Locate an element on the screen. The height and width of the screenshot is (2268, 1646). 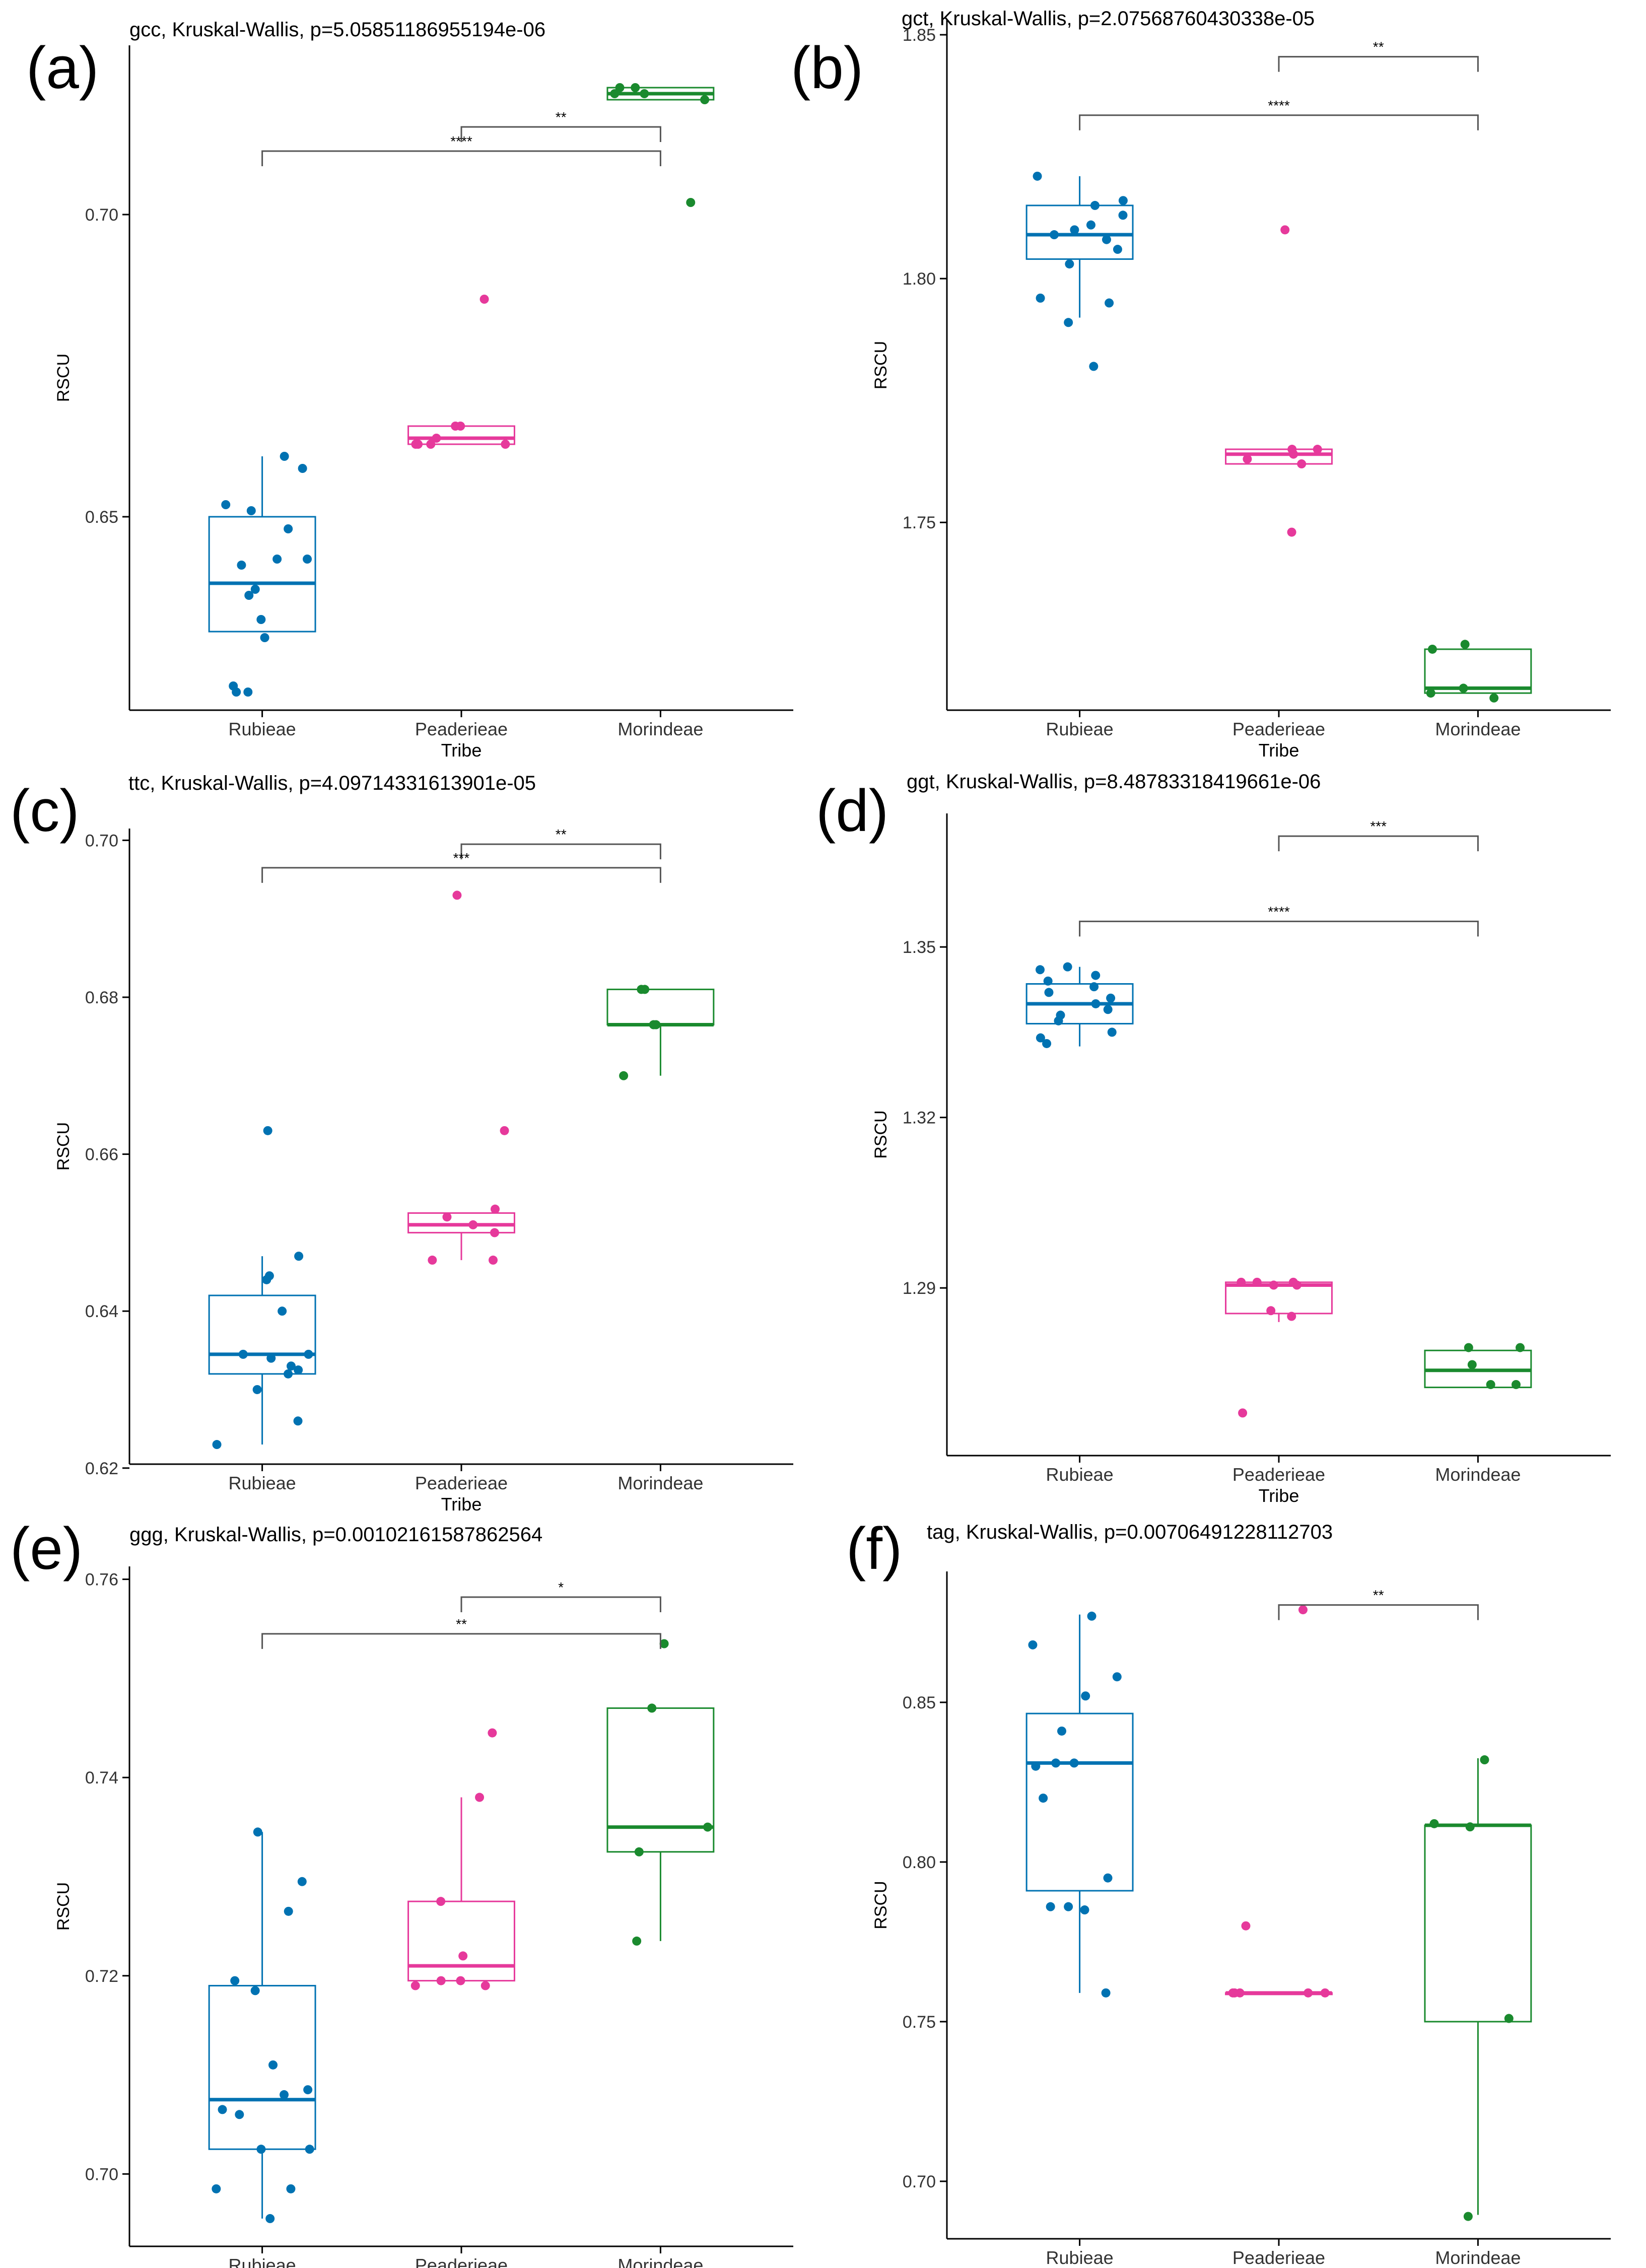
box-peaderieae is located at coordinates (1279, 456).